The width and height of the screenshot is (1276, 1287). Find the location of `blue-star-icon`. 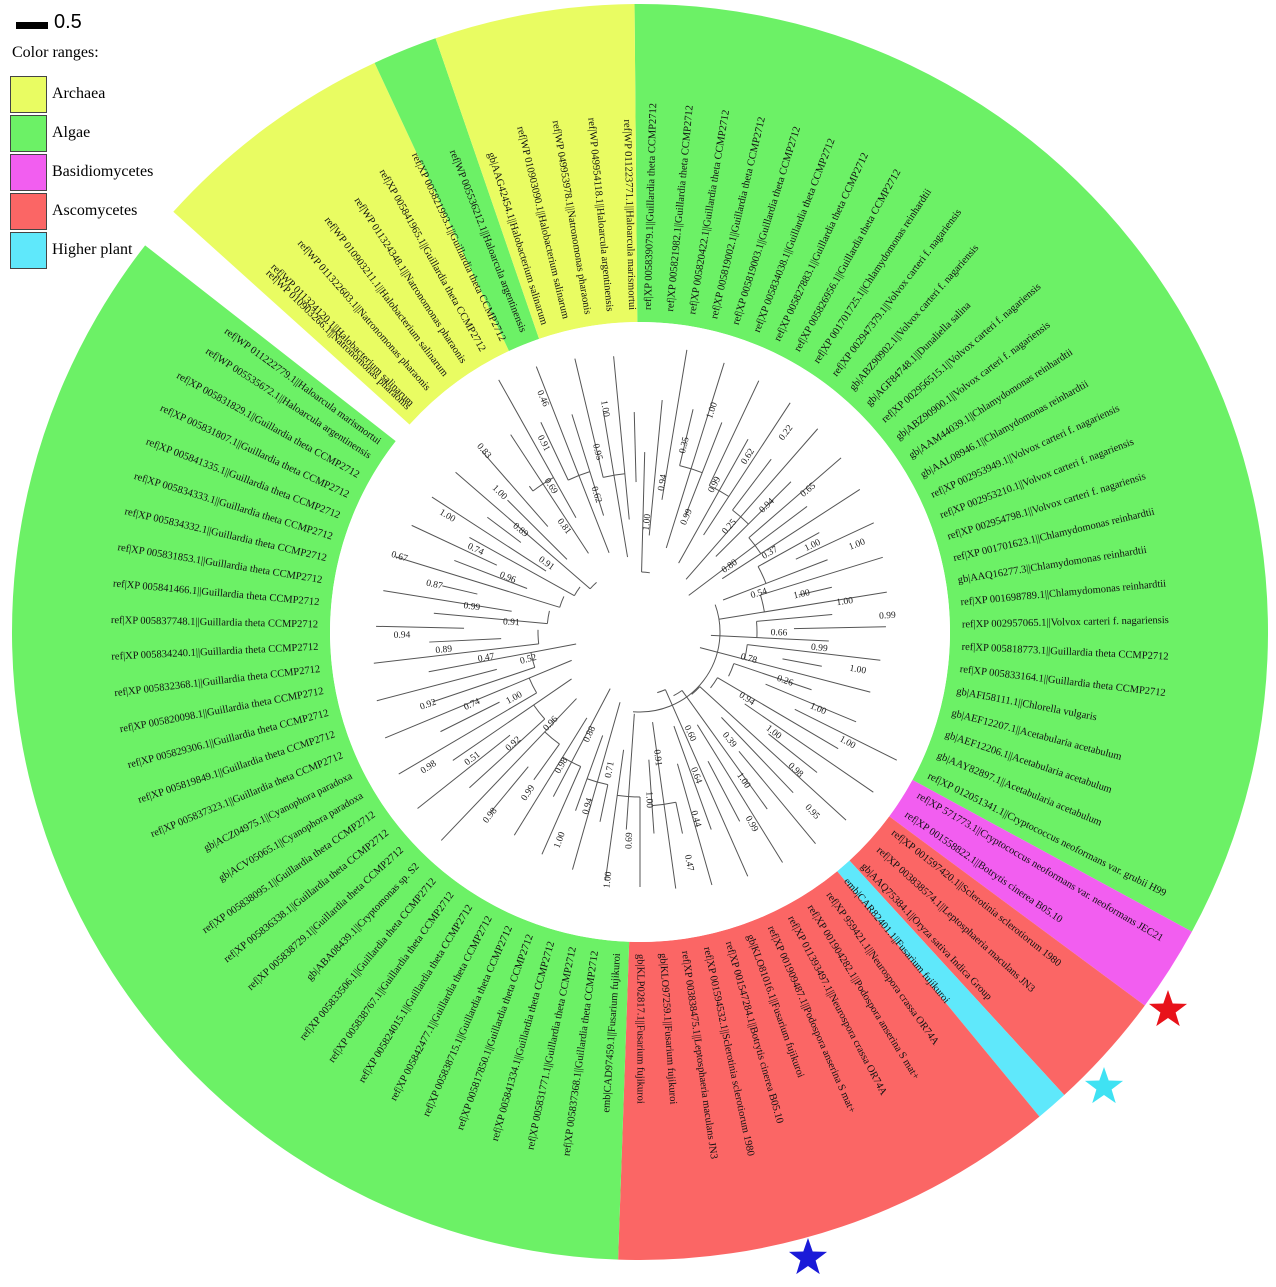

blue-star-icon is located at coordinates (808, 1256).